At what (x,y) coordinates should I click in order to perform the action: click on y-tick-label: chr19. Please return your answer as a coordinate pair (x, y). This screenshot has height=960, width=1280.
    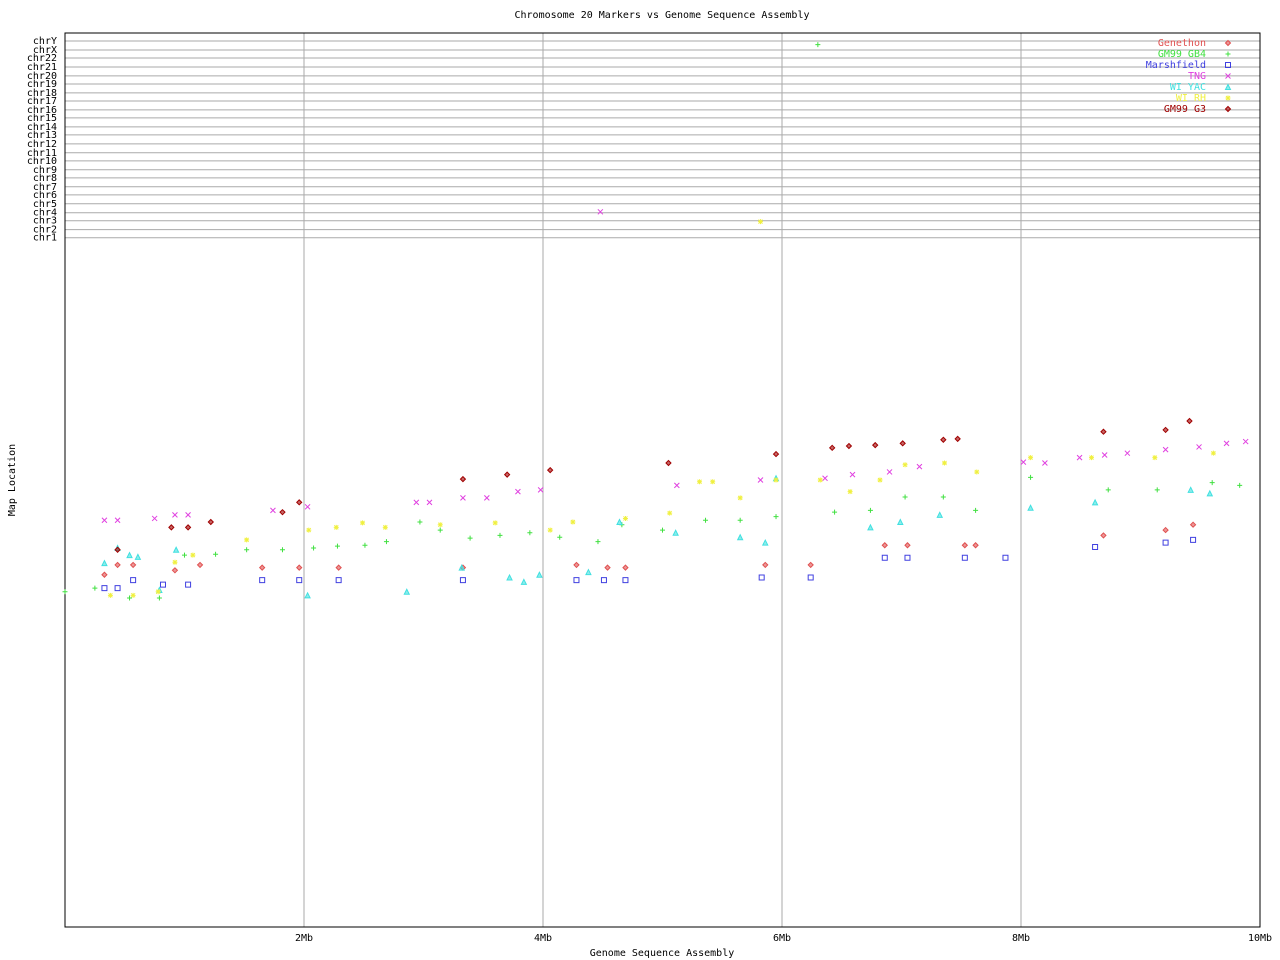
    Looking at the image, I should click on (42, 84).